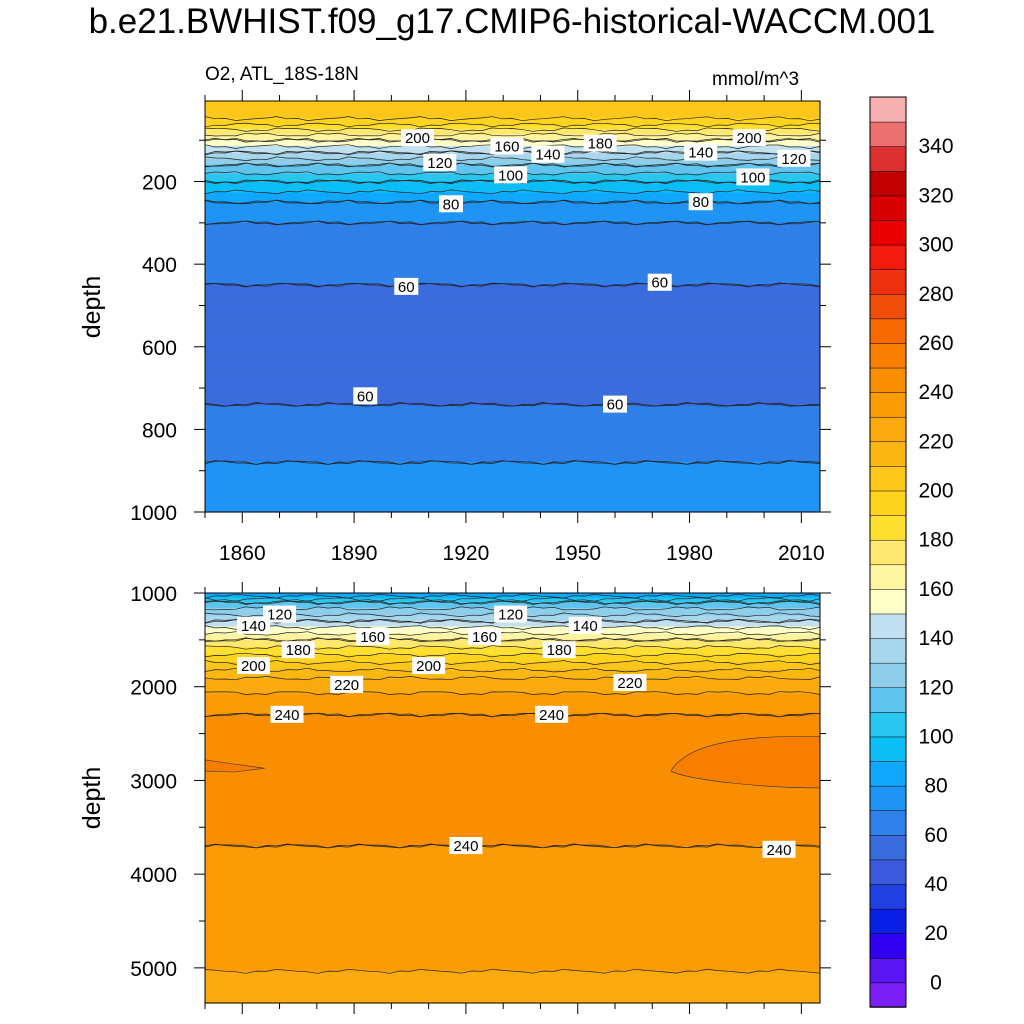  What do you see at coordinates (935, 491) in the screenshot?
I see `colorbar-tick-label: 200` at bounding box center [935, 491].